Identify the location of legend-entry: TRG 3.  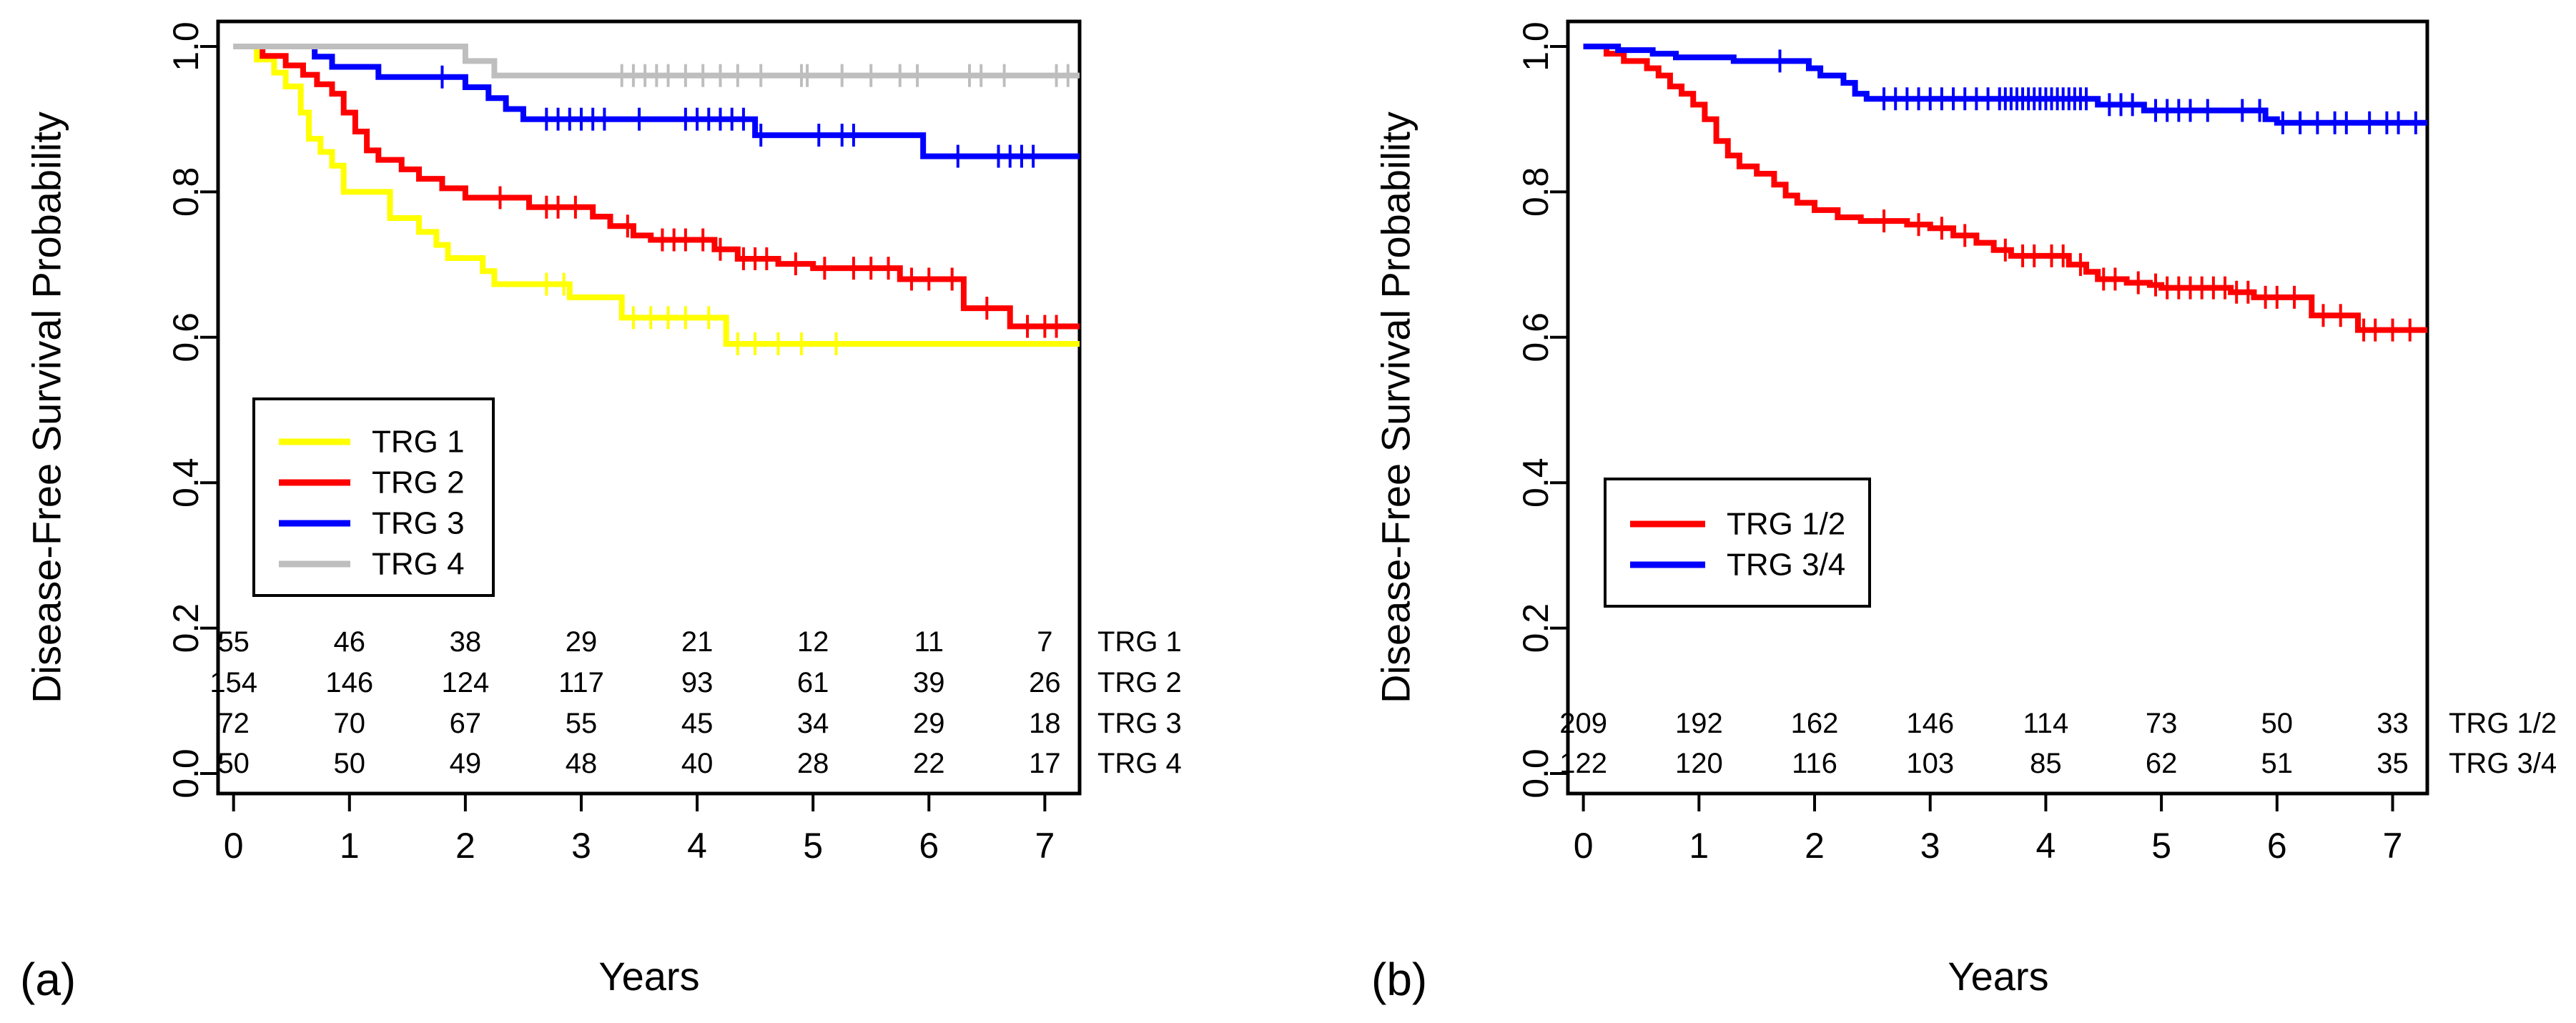
(418, 524).